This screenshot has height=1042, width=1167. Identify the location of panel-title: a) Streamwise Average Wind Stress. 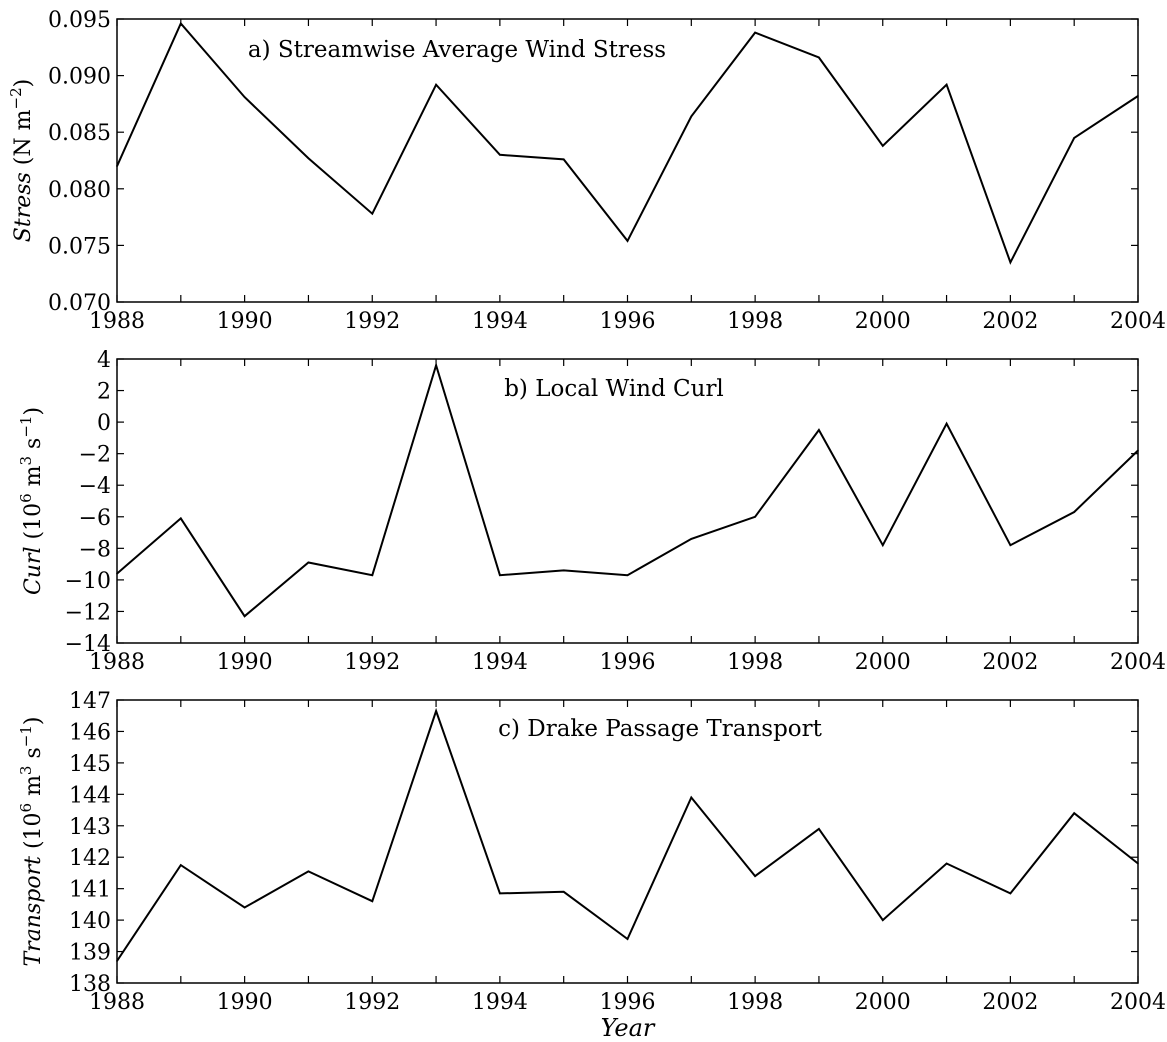
(457, 50).